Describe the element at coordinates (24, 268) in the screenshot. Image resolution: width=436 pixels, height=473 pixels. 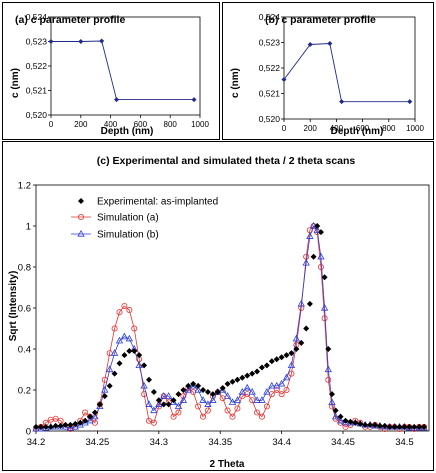
I see `chart-c-y-tick-label: 0.8` at that location.